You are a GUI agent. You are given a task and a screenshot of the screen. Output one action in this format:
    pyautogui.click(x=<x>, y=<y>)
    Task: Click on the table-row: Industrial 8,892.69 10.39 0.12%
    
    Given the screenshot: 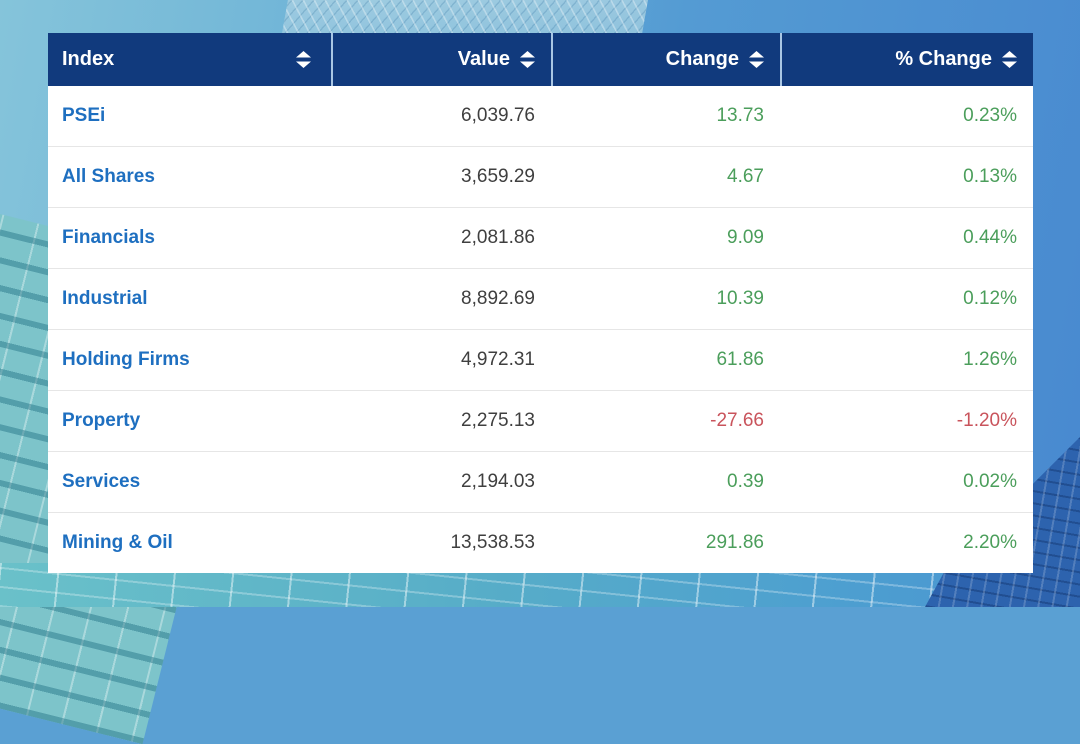 What is the action you would take?
    pyautogui.click(x=540, y=298)
    